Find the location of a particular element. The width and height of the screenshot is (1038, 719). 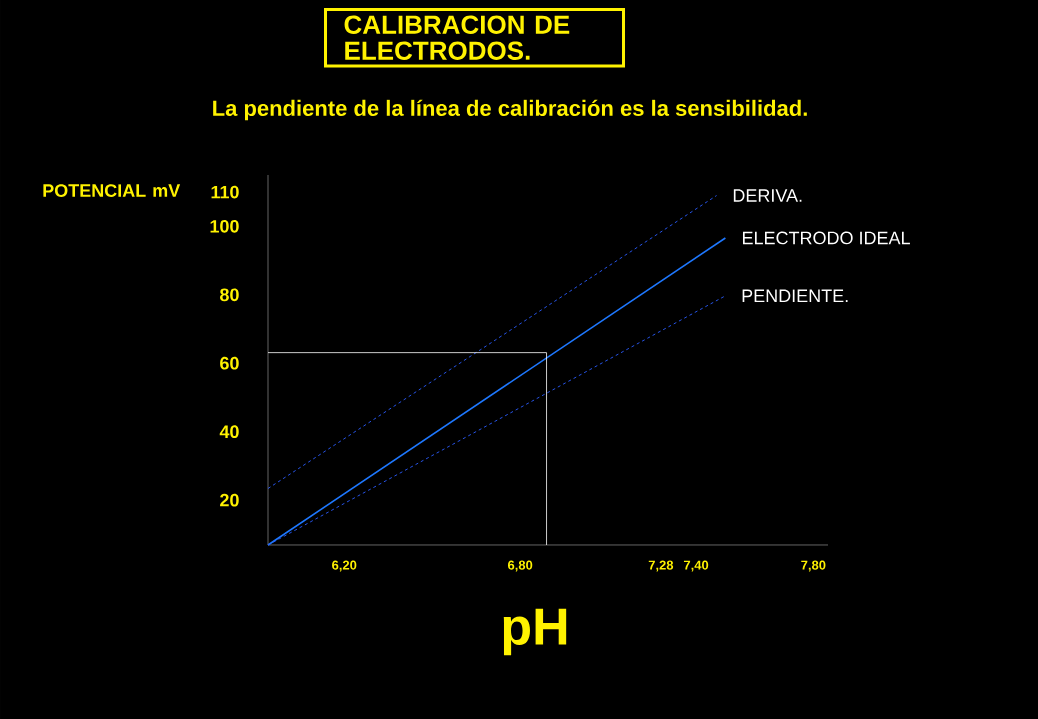

chart-title: CALIBRACION DE ELECTRODOS. is located at coordinates (457, 37).